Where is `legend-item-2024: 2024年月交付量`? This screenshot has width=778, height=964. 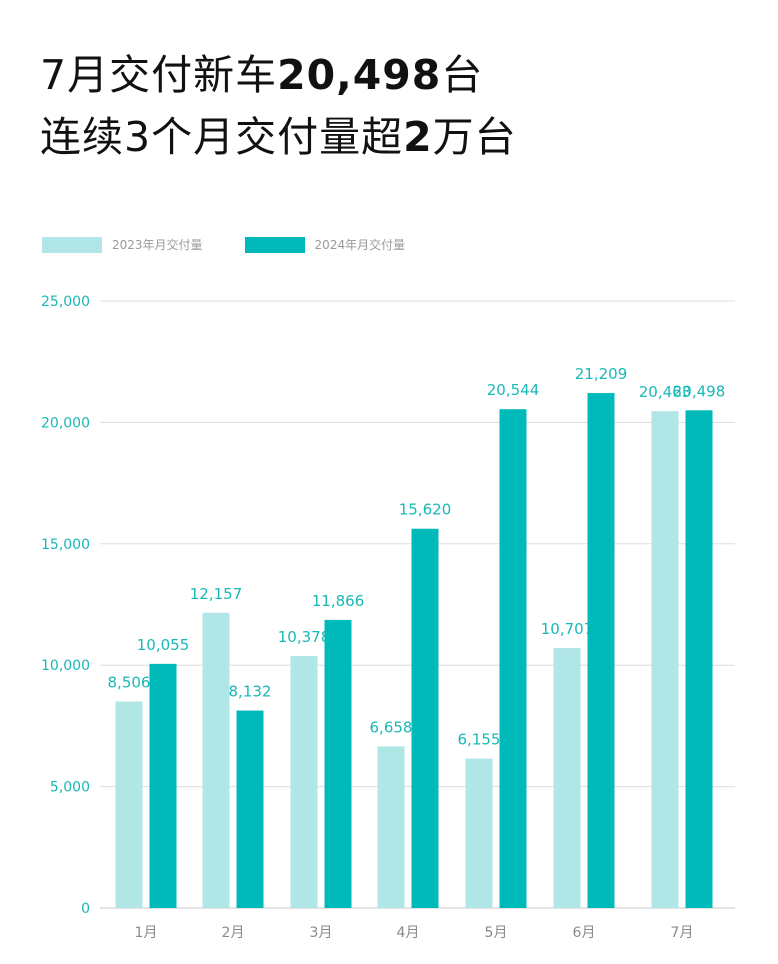 legend-item-2024: 2024年月交付量 is located at coordinates (325, 244).